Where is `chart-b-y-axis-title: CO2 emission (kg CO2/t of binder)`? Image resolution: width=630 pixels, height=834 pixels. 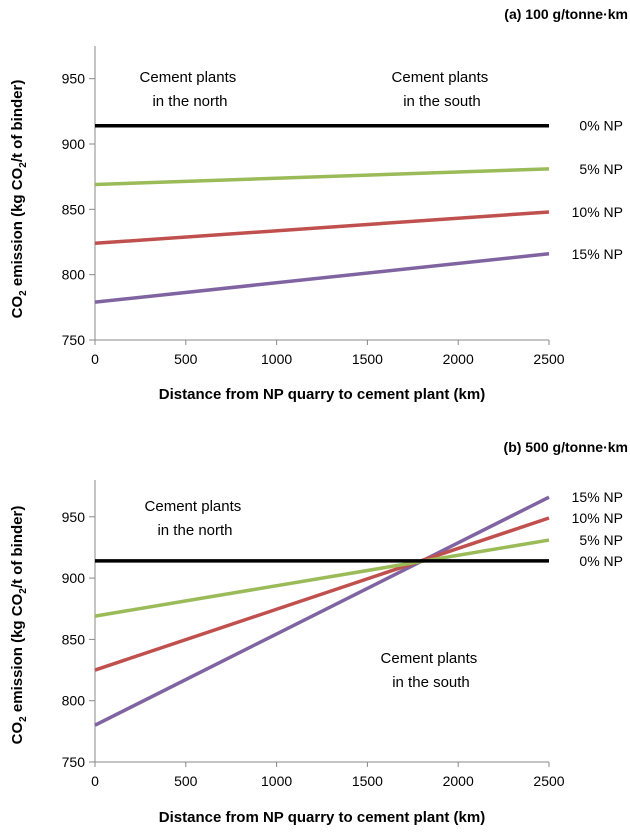 chart-b-y-axis-title: CO2 emission (kg CO2/t of binder) is located at coordinates (19, 625).